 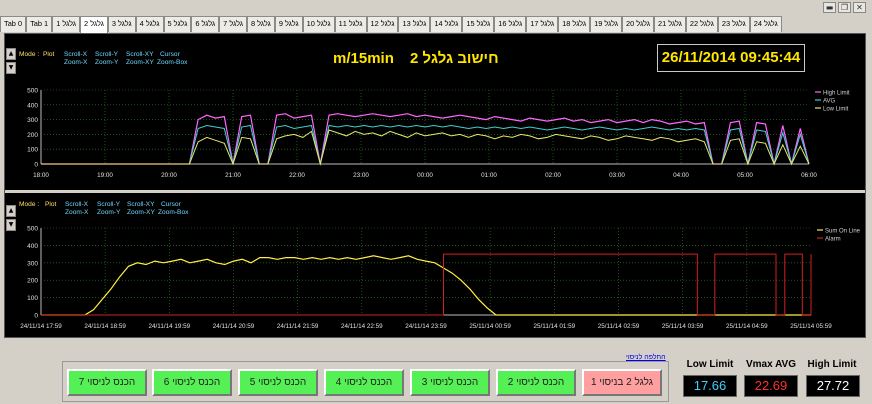 What do you see at coordinates (39, 24) in the screenshot?
I see `tab-1: Tab 1` at bounding box center [39, 24].